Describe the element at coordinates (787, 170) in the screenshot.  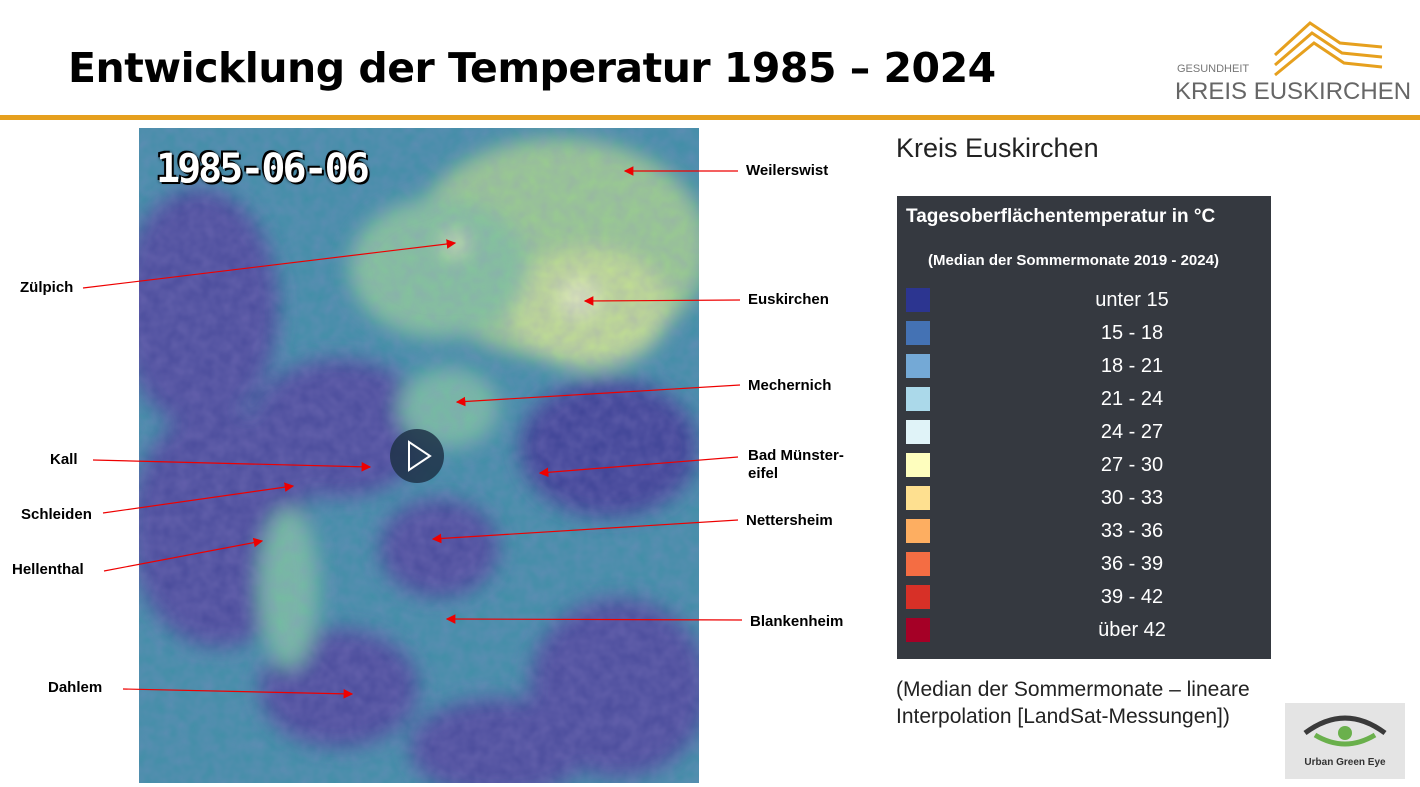
I see `place-label: Weilerswist` at that location.